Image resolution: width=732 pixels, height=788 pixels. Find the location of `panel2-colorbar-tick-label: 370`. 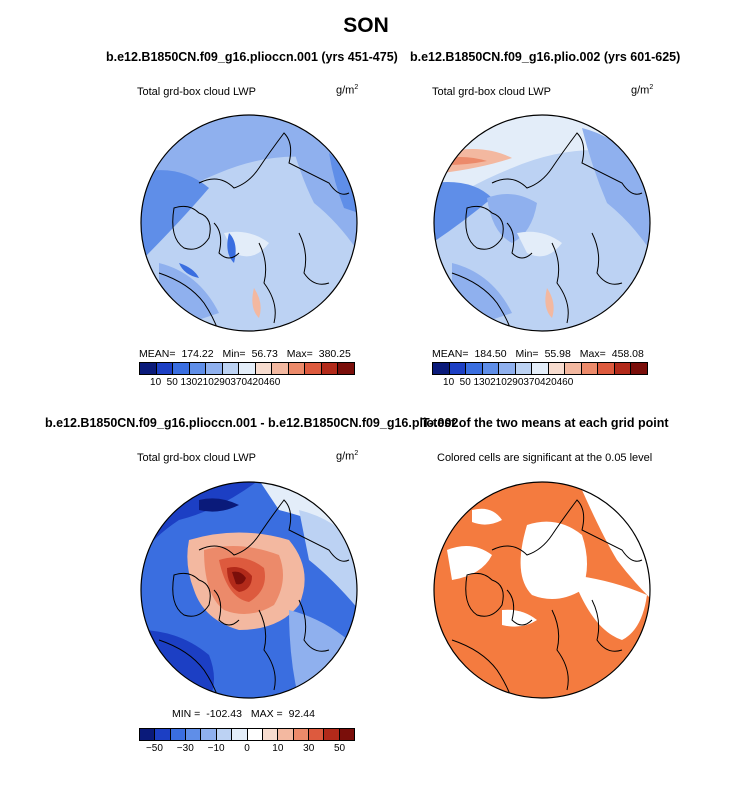

panel2-colorbar-tick-label: 370 is located at coordinates (532, 382).